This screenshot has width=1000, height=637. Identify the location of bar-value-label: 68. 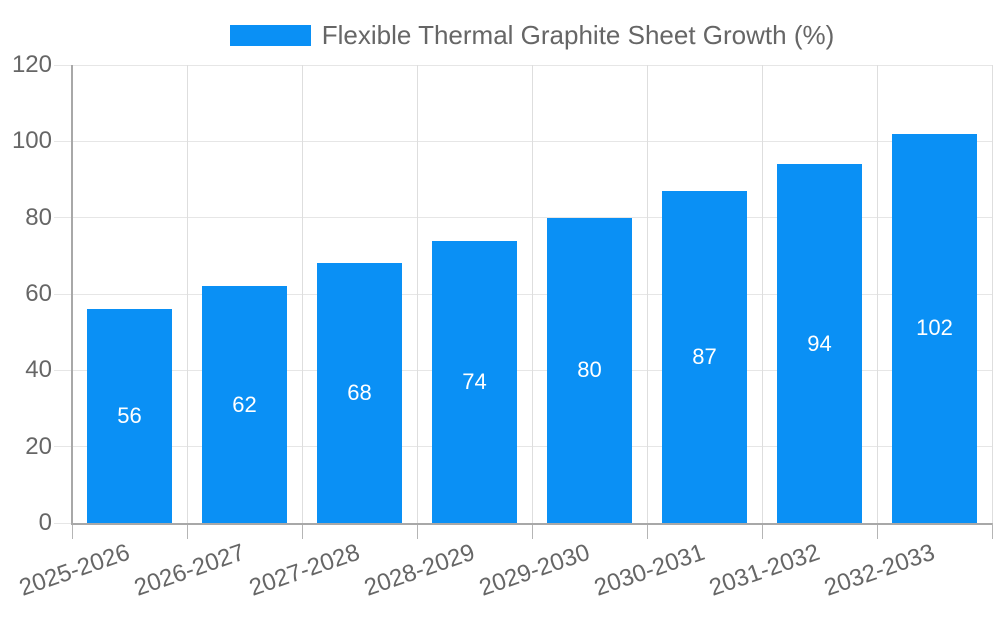
(359, 393).